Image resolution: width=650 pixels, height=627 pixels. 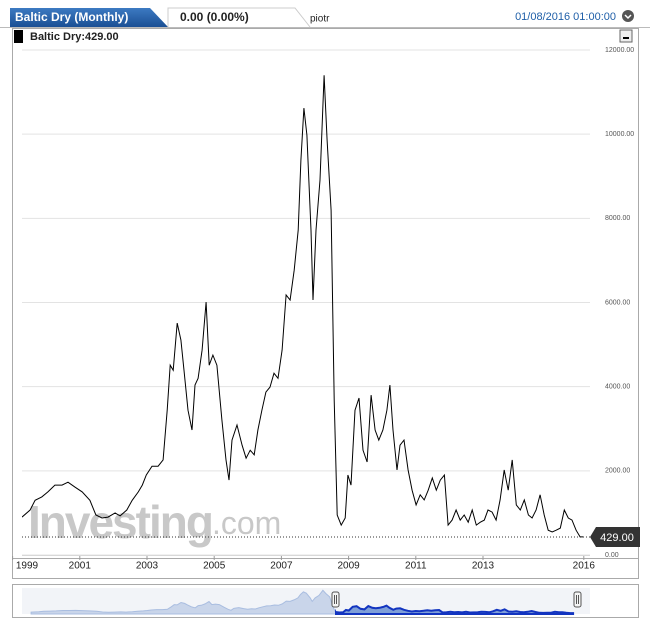 I want to click on x-tick-label: 2009, so click(x=348, y=566).